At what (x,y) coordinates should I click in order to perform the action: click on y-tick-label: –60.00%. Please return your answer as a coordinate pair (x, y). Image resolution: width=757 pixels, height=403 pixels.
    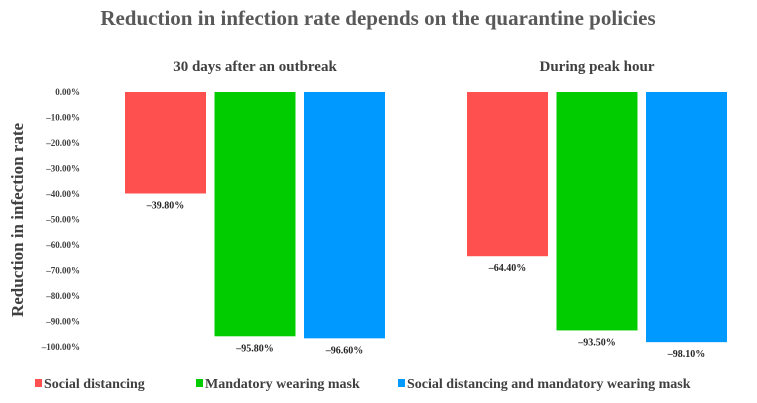
    Looking at the image, I should click on (62, 245).